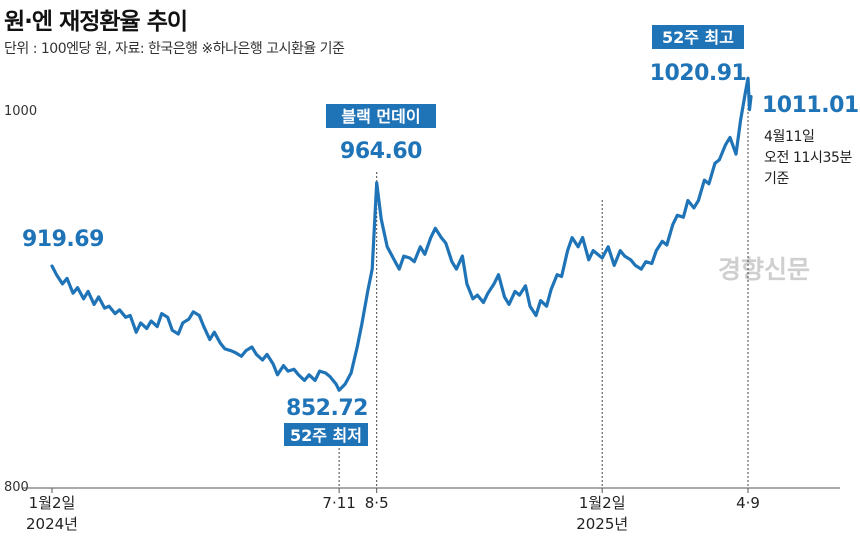 The width and height of the screenshot is (860, 536). What do you see at coordinates (698, 73) in the screenshot?
I see `high-value-label: 1020.91` at bounding box center [698, 73].